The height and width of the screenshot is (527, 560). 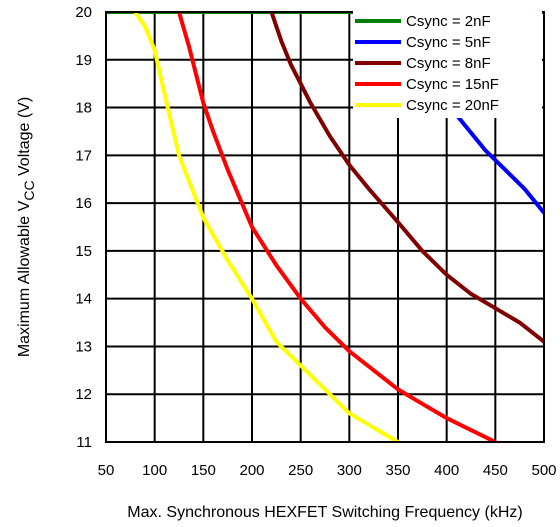 What do you see at coordinates (543, 470) in the screenshot?
I see `x-tick-label: 500` at bounding box center [543, 470].